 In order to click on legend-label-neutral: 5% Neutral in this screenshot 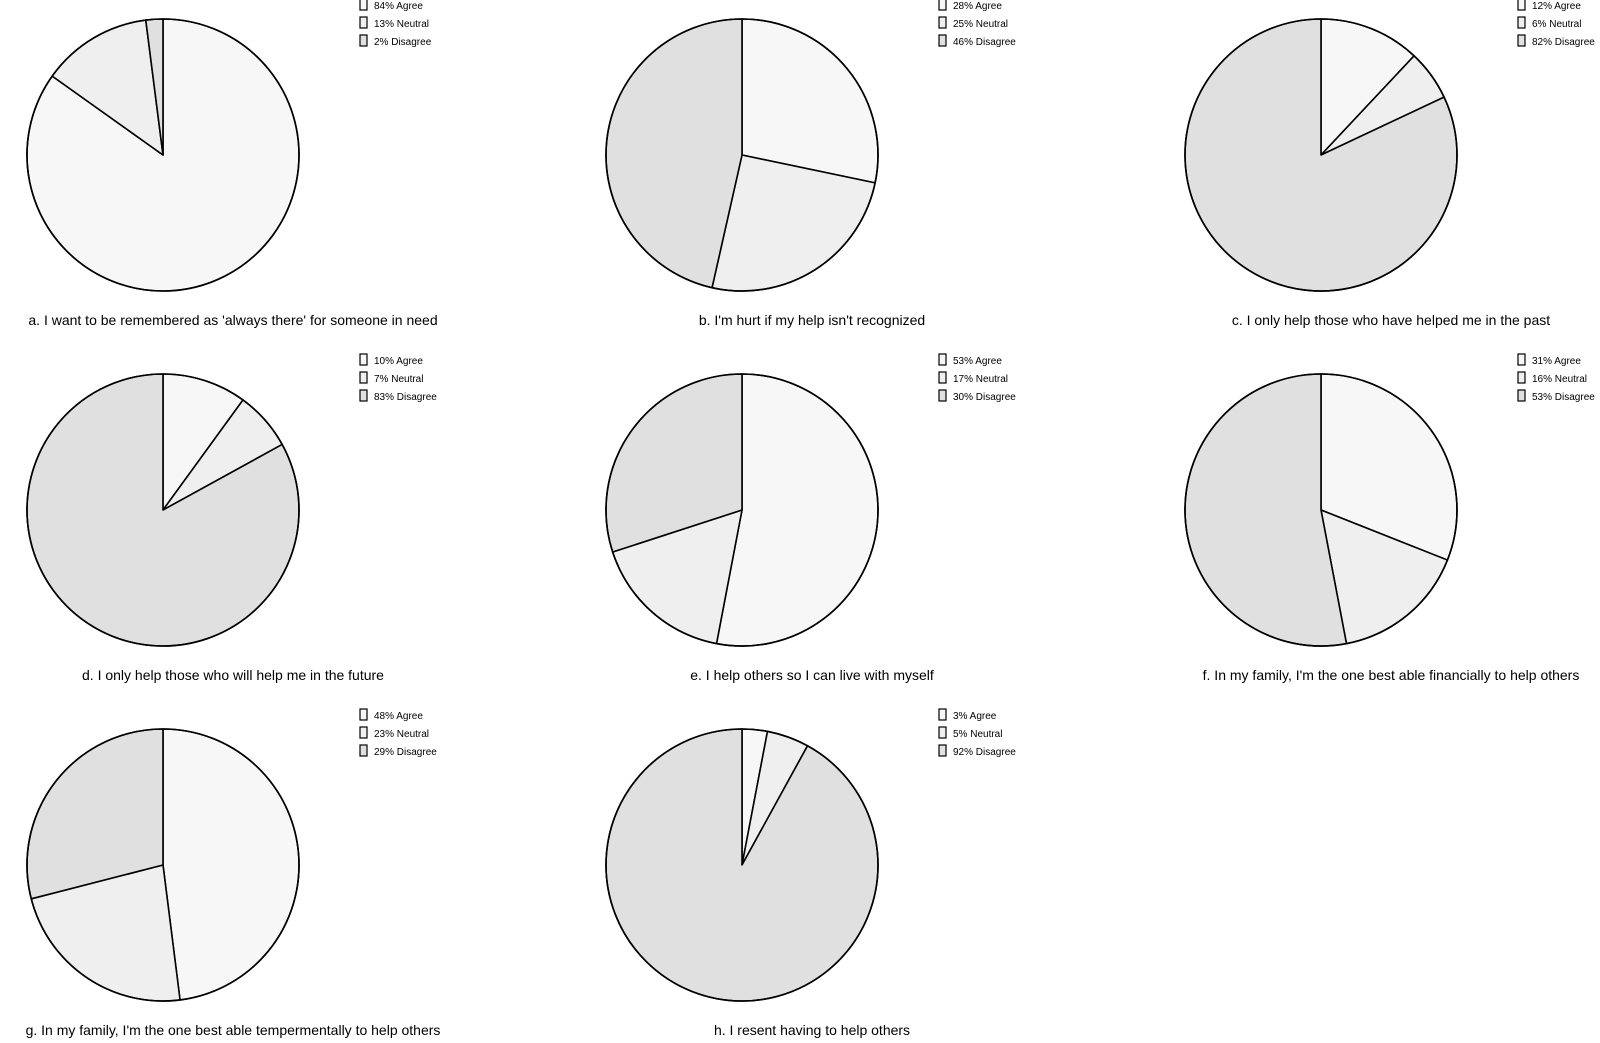, I will do `click(977, 734)`.